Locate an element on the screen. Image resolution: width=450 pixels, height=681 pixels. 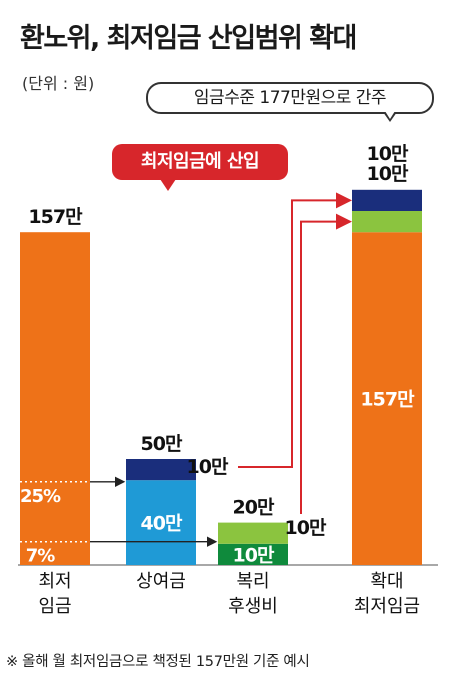
bar-total-label: 157만 is located at coordinates (55, 217).